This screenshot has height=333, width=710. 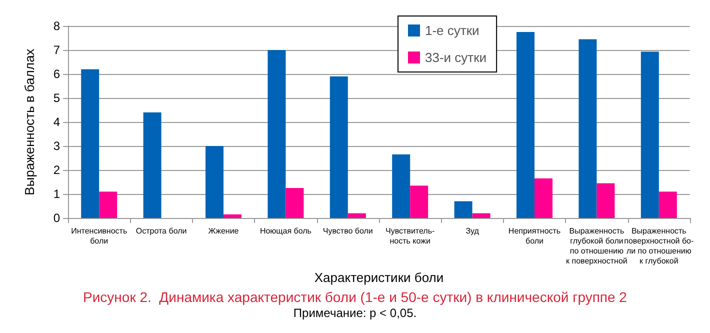 I want to click on y-tick-label: 4, so click(x=56, y=122).